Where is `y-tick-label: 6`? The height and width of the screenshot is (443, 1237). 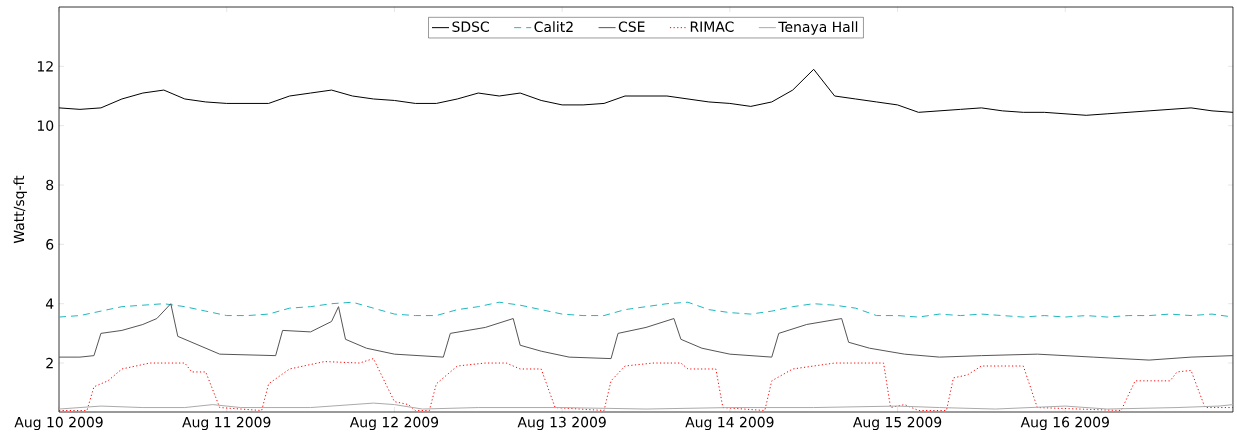
y-tick-label: 6 is located at coordinates (50, 244).